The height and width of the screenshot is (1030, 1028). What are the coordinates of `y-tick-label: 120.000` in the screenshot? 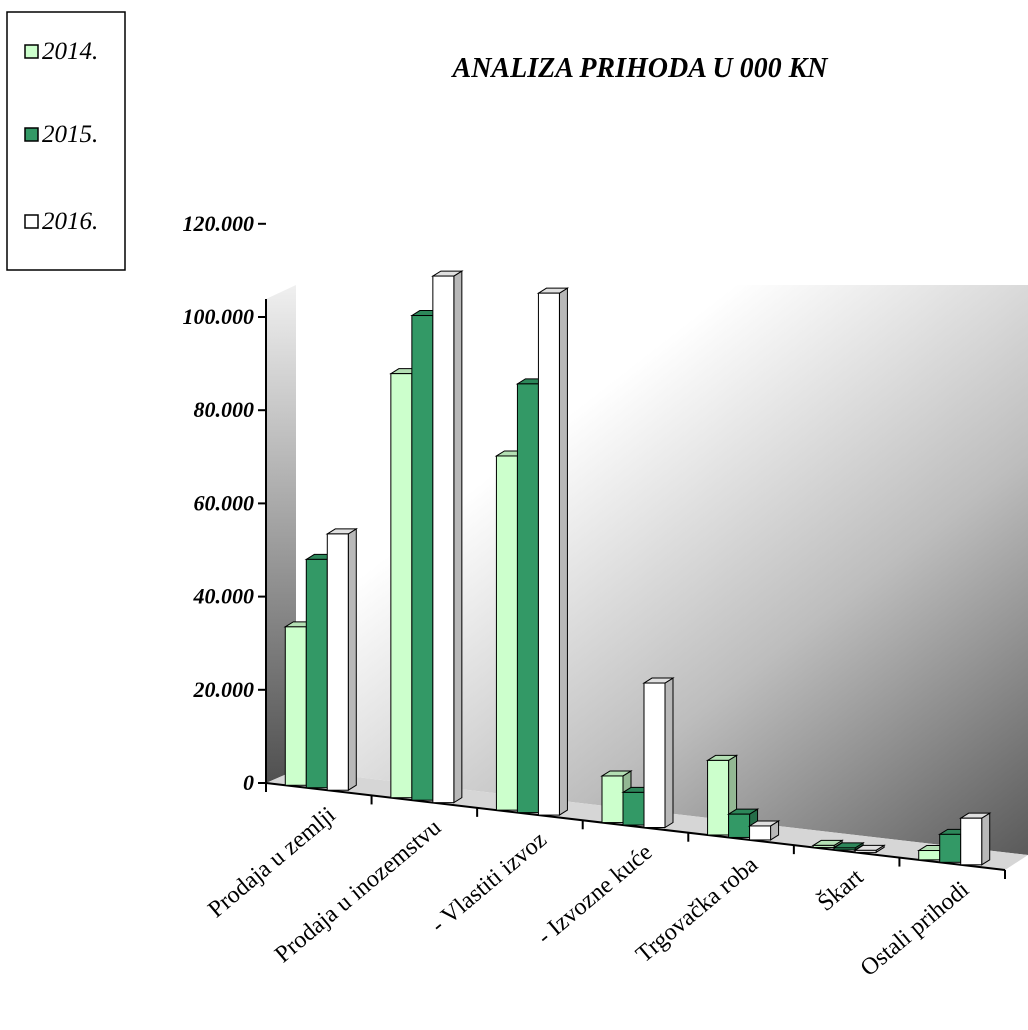 It's located at (219, 223).